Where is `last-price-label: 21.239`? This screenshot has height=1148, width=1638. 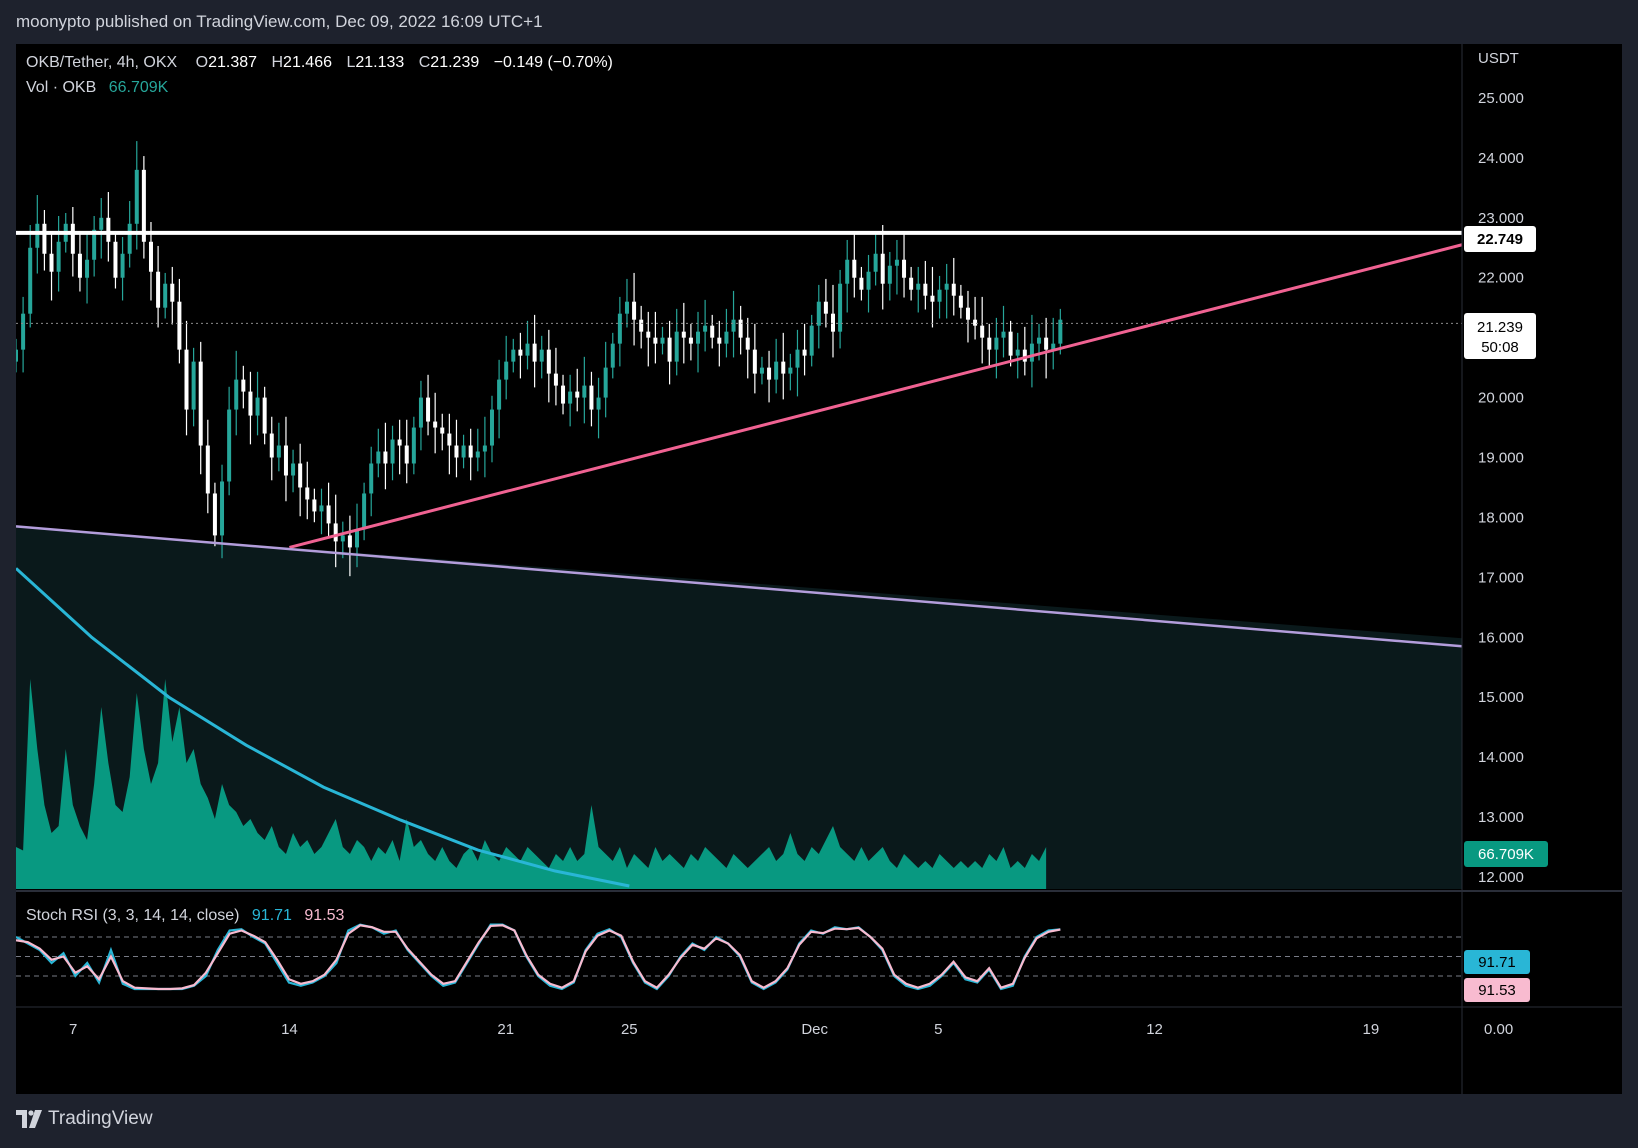
last-price-label: 21.239 is located at coordinates (1500, 327).